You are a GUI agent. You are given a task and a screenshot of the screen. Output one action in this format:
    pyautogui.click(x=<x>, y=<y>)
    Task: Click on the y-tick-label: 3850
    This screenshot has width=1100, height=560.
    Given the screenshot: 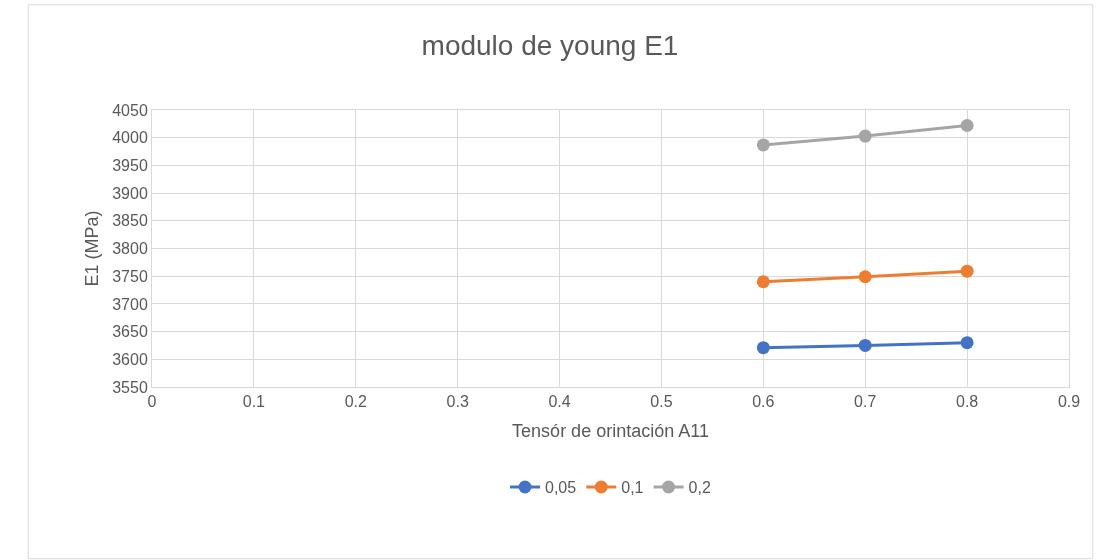 What is the action you would take?
    pyautogui.click(x=130, y=221)
    